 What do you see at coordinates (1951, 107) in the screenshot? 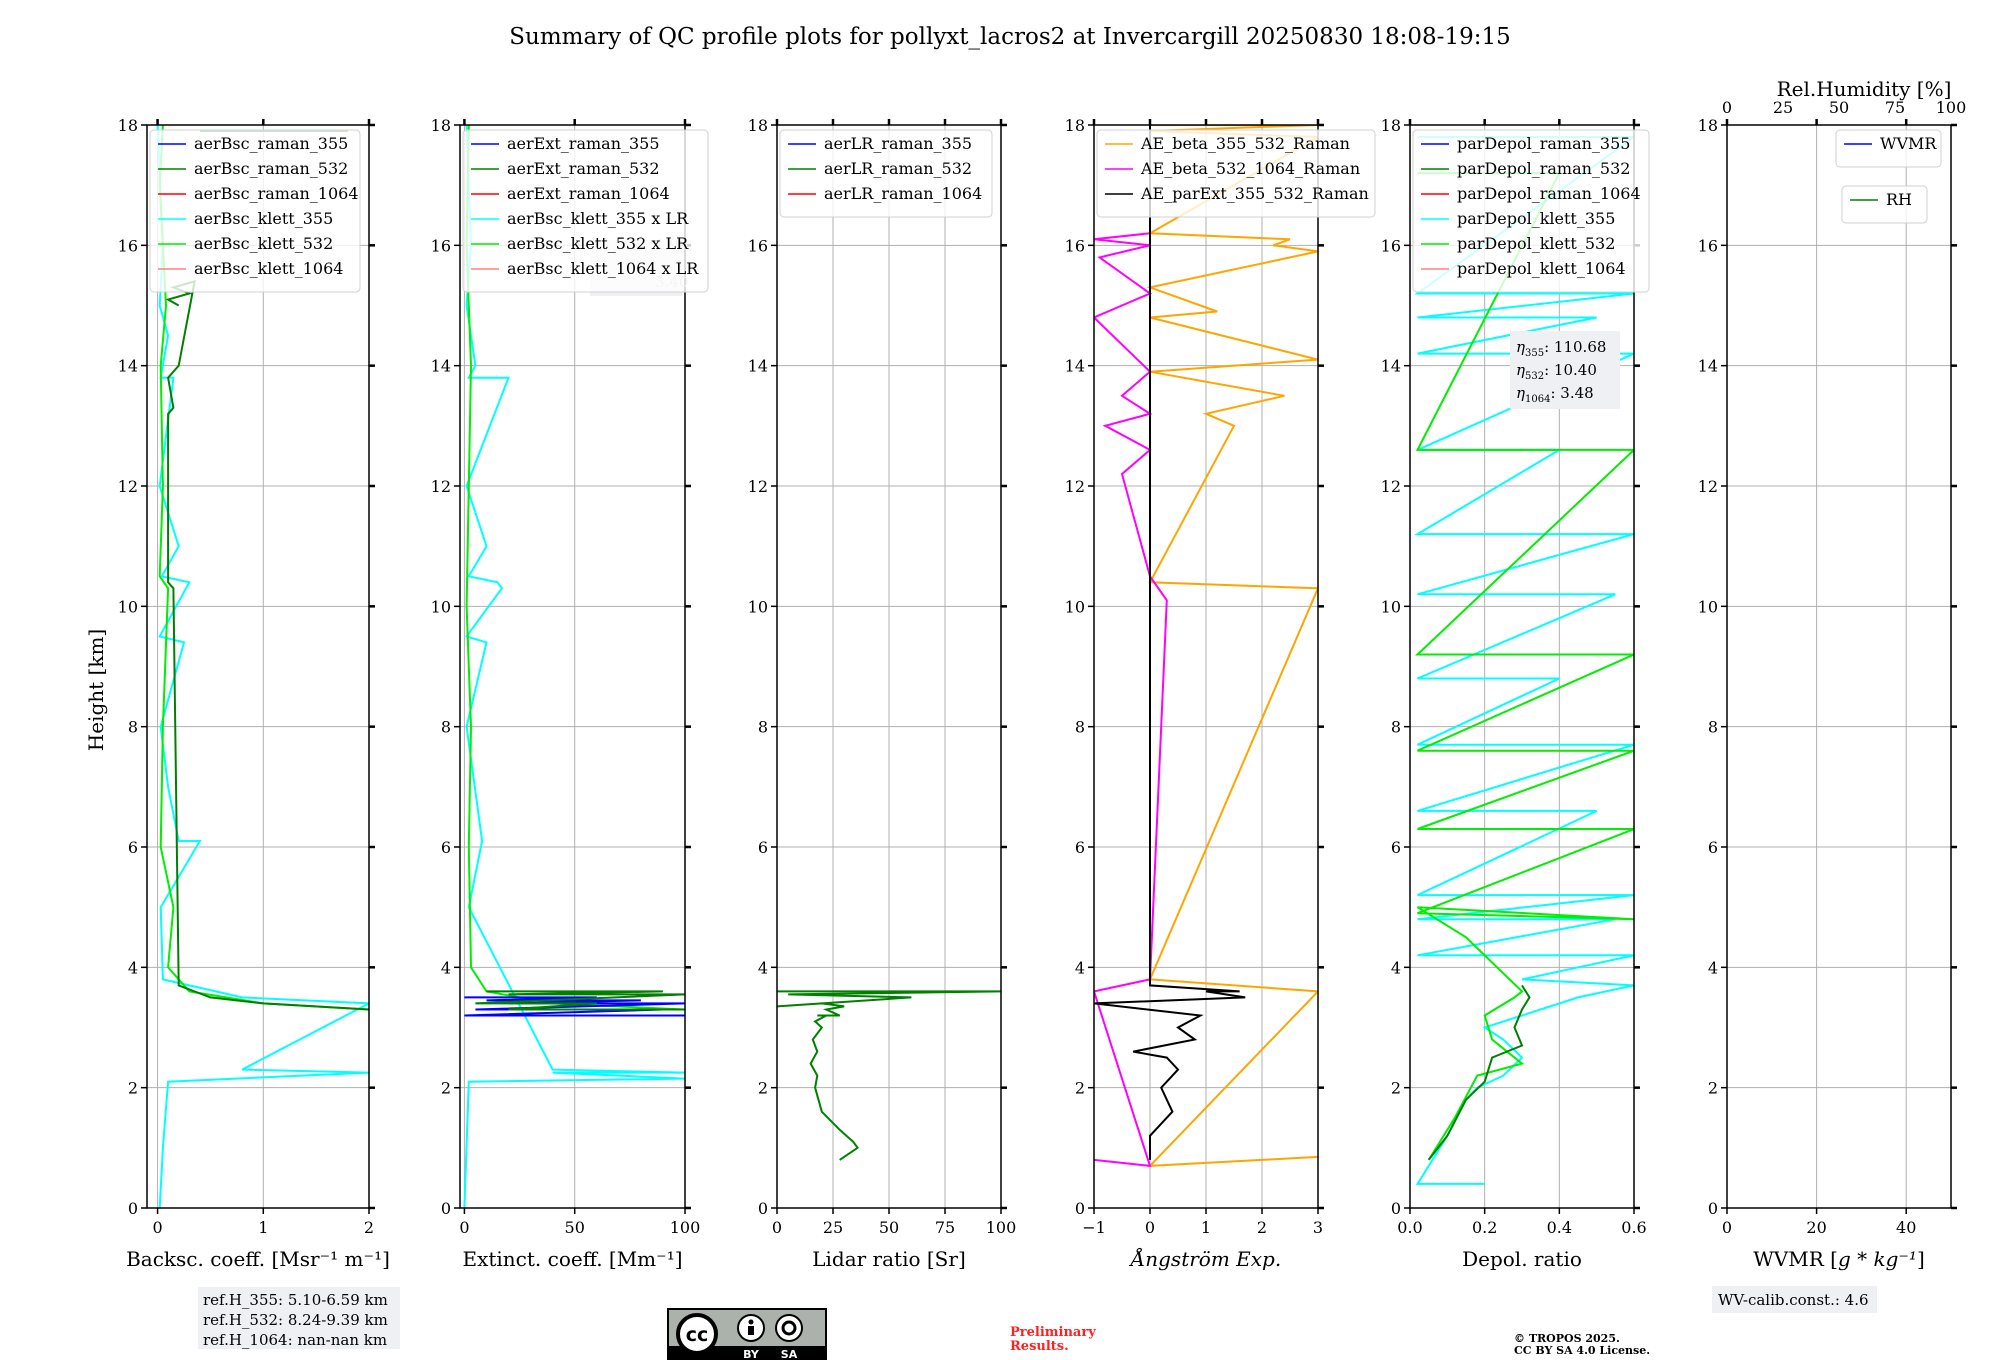
I see `top-x-tick-label: 100` at bounding box center [1951, 107].